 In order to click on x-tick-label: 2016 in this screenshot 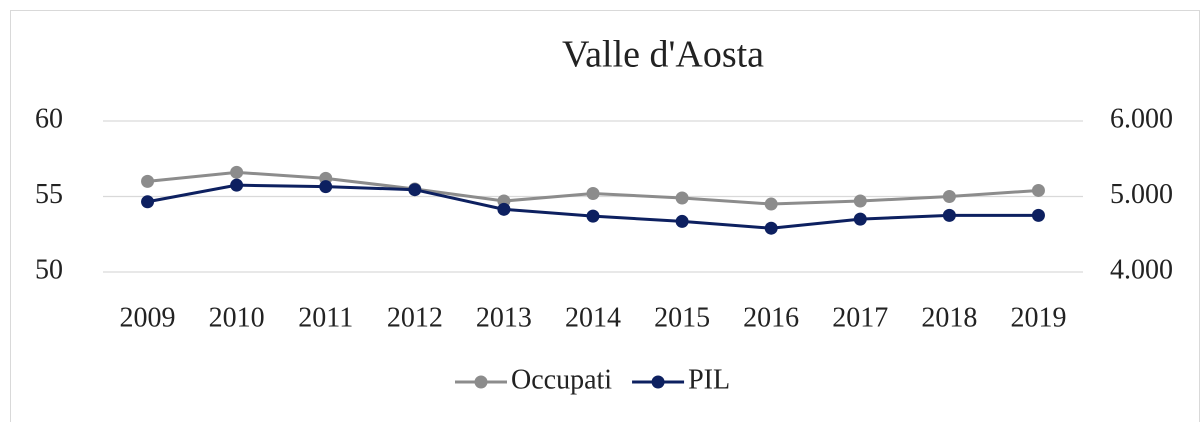, I will do `click(771, 317)`.